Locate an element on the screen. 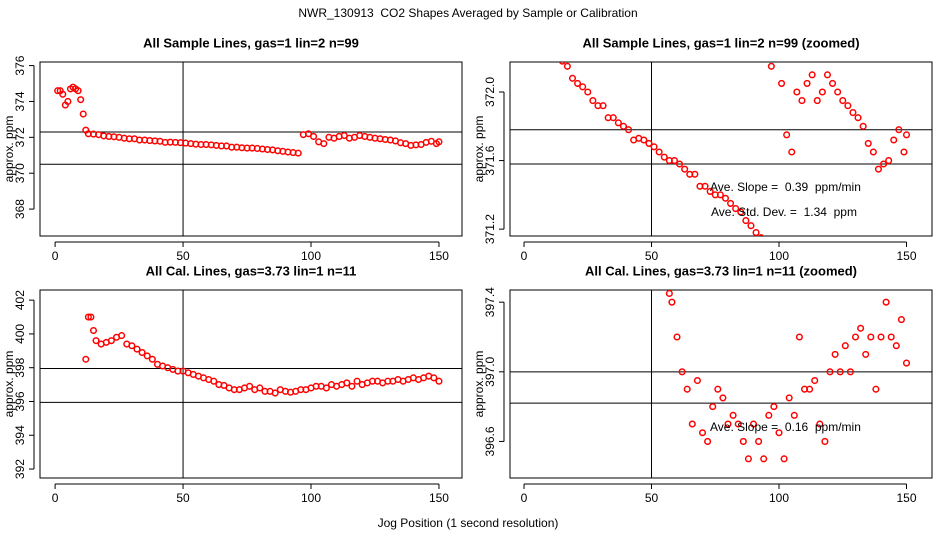  y-tick-label: 396.6 is located at coordinates (490, 441).